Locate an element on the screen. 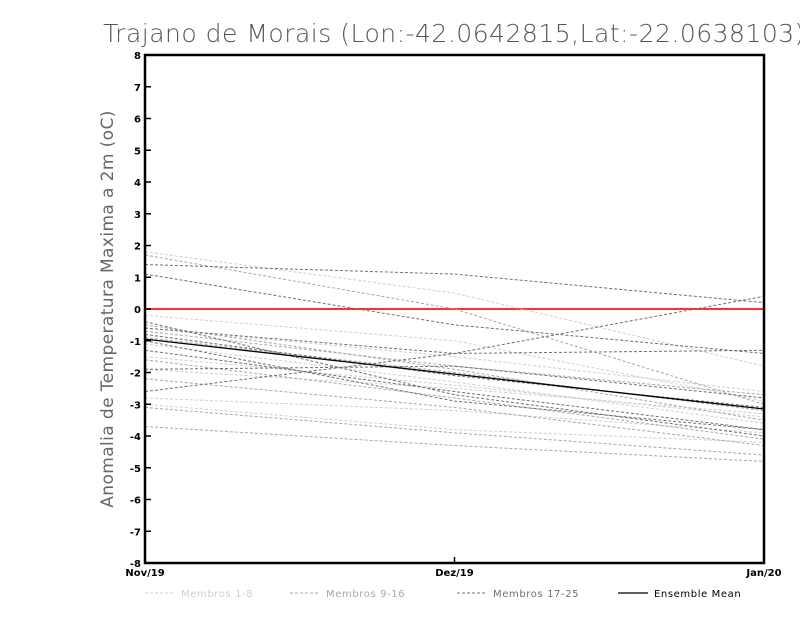 The image size is (800, 618). x-tick-label: Jan/20 is located at coordinates (763, 573).